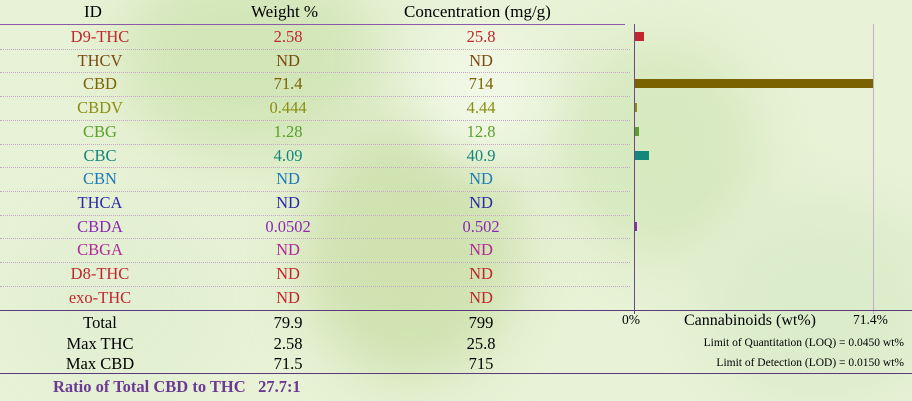 The height and width of the screenshot is (401, 912). What do you see at coordinates (639, 36) in the screenshot?
I see `bar-d9-thc` at bounding box center [639, 36].